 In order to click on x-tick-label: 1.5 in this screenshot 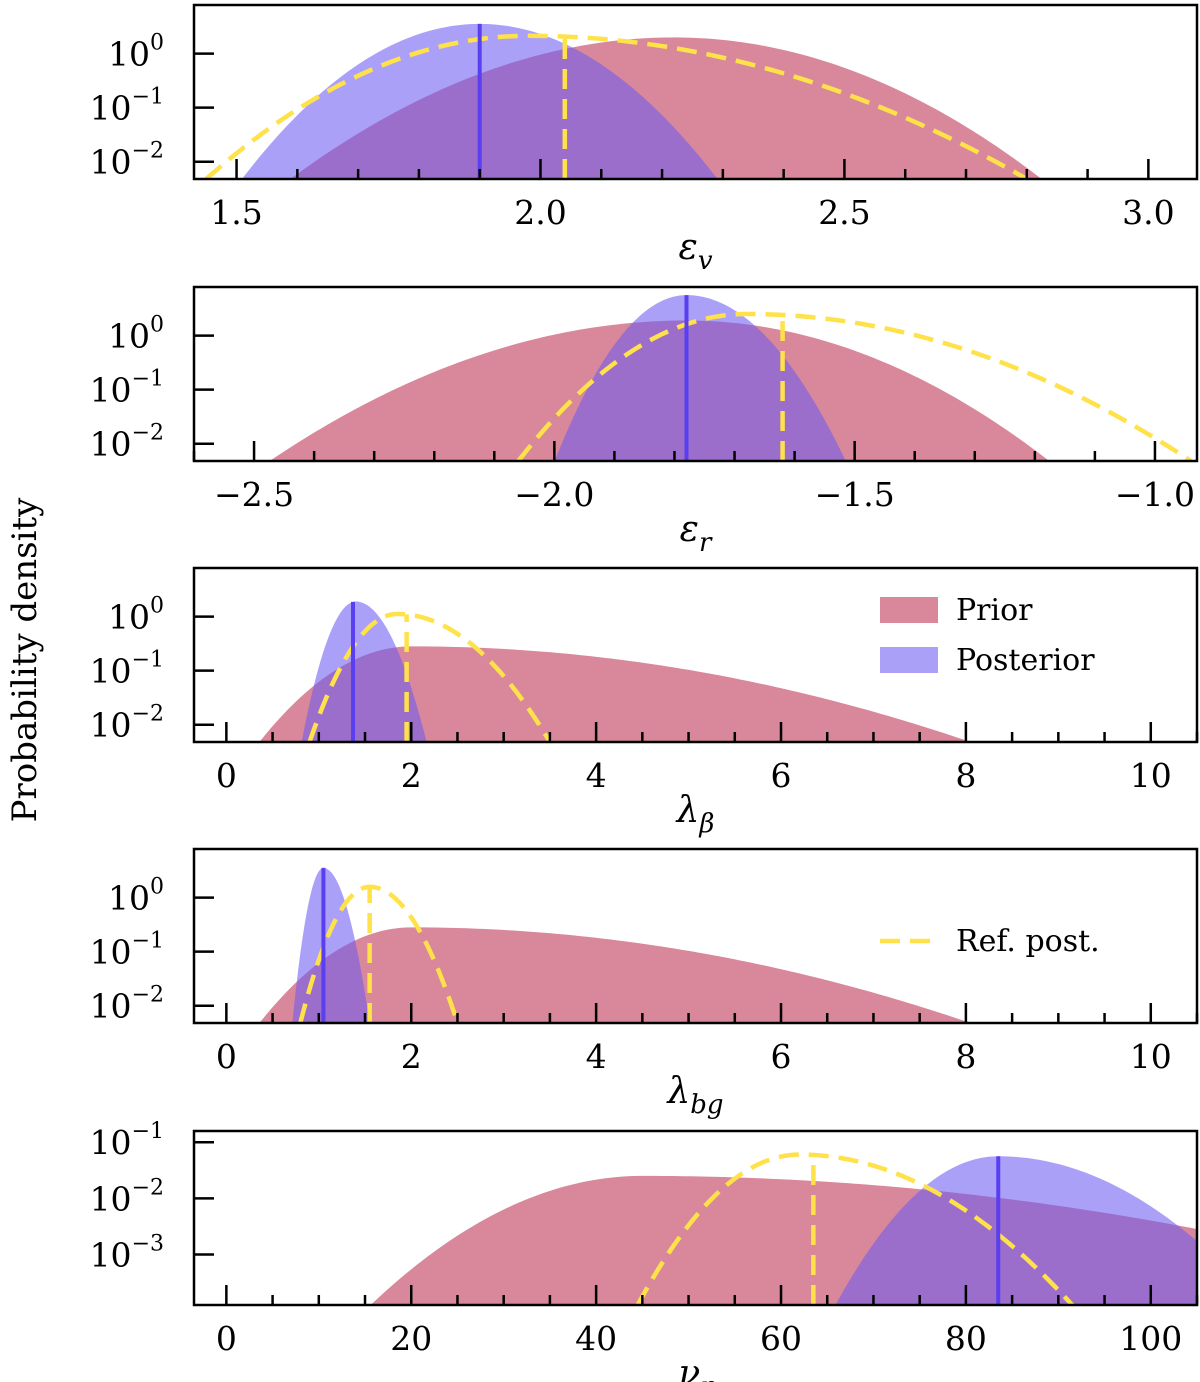, I will do `click(236, 212)`.